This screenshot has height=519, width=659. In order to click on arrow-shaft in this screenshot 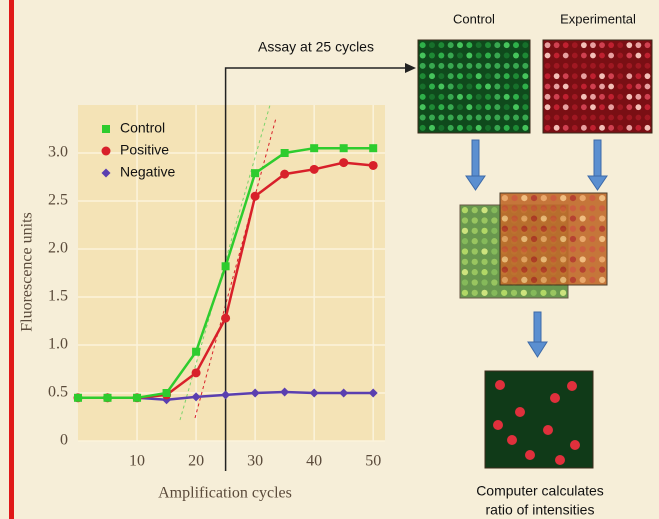, I will do `click(597, 159)`.